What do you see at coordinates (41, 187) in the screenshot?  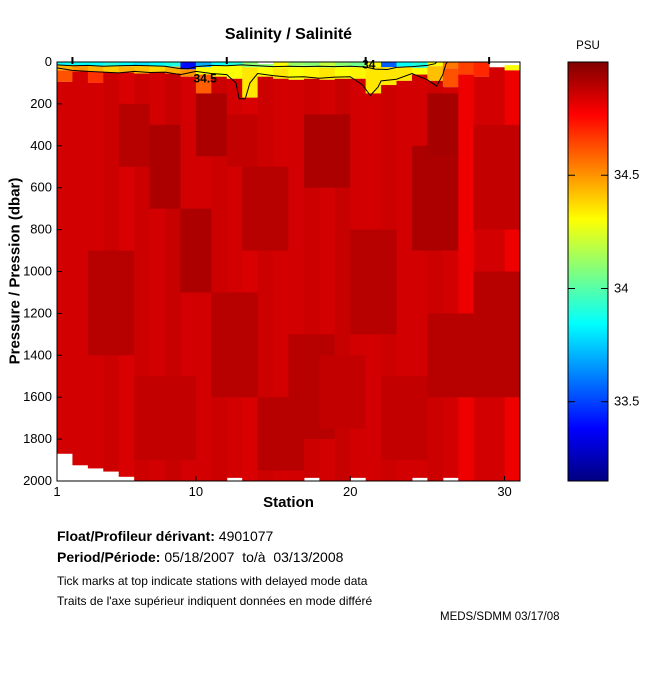 I see `y-tick-label: 600` at bounding box center [41, 187].